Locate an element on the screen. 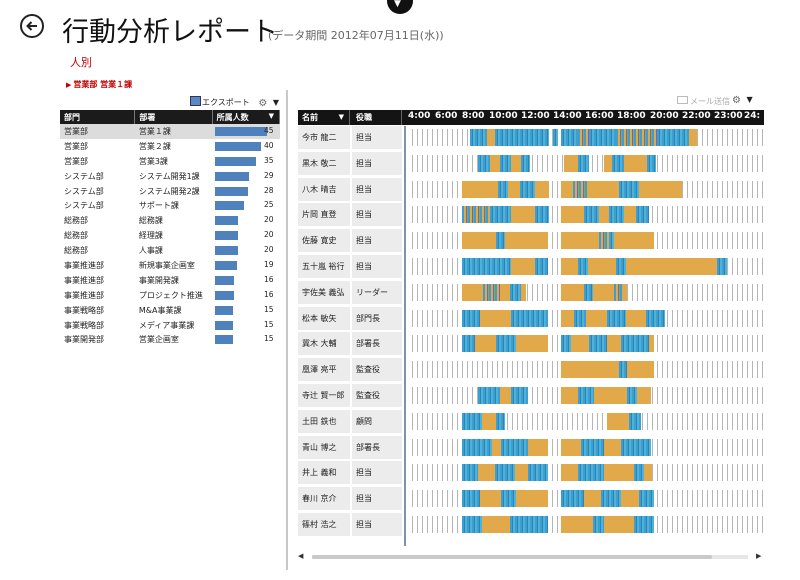  dept-row: システム部 サポート課 25 is located at coordinates (170, 205).